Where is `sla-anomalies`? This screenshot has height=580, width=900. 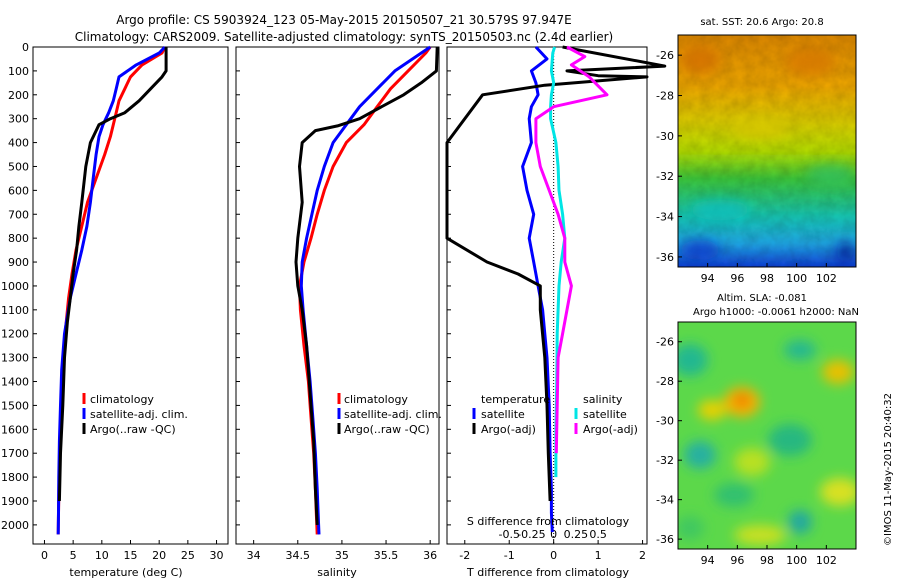
sla-anomalies is located at coordinates (767, 442).